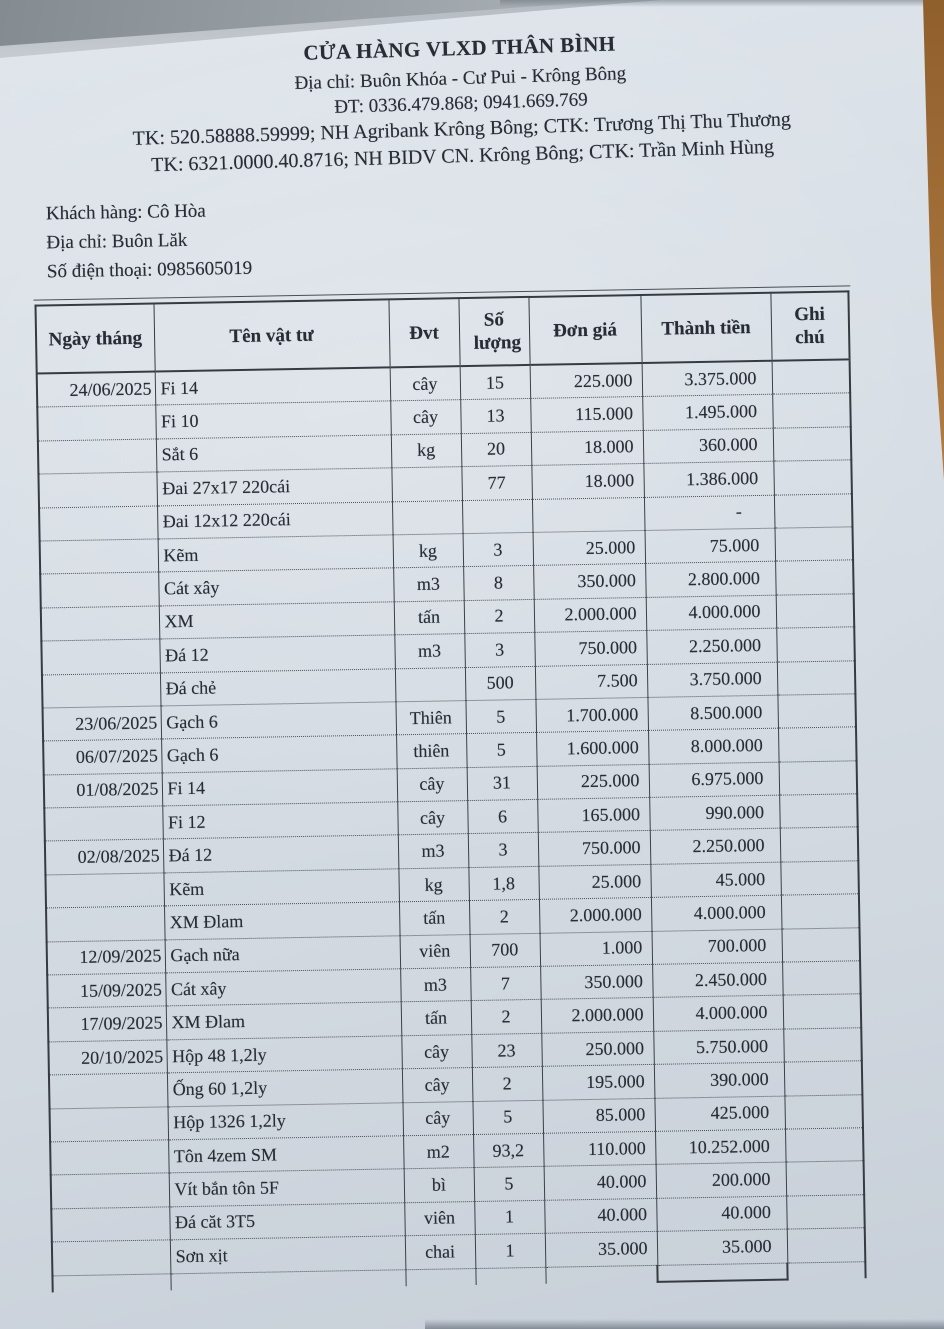 Image resolution: width=944 pixels, height=1329 pixels. What do you see at coordinates (502, 783) in the screenshot?
I see `cell-quantity: 31` at bounding box center [502, 783].